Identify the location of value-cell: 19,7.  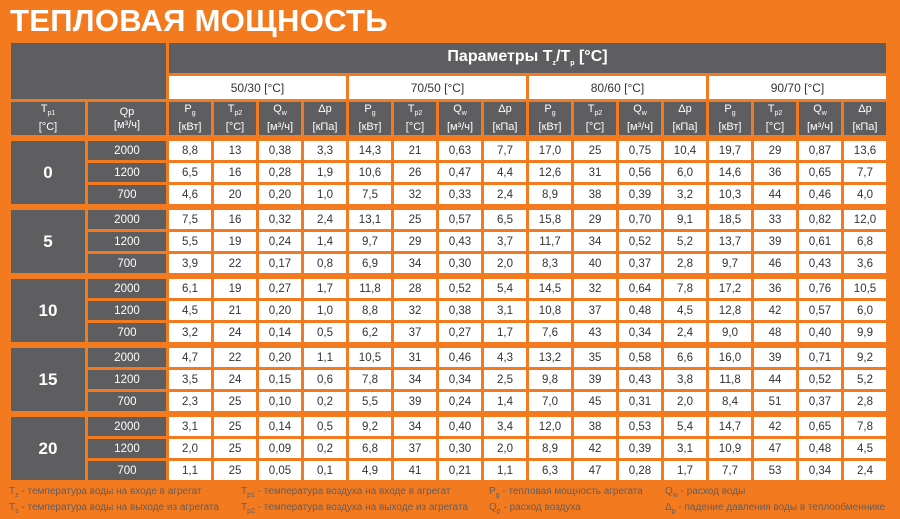
(730, 149).